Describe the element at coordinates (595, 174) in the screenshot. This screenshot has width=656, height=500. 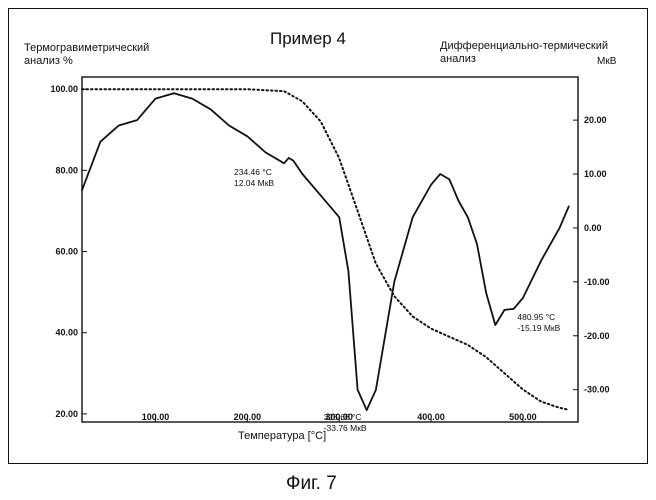
I see `y-right-tick-label: 10.00` at that location.